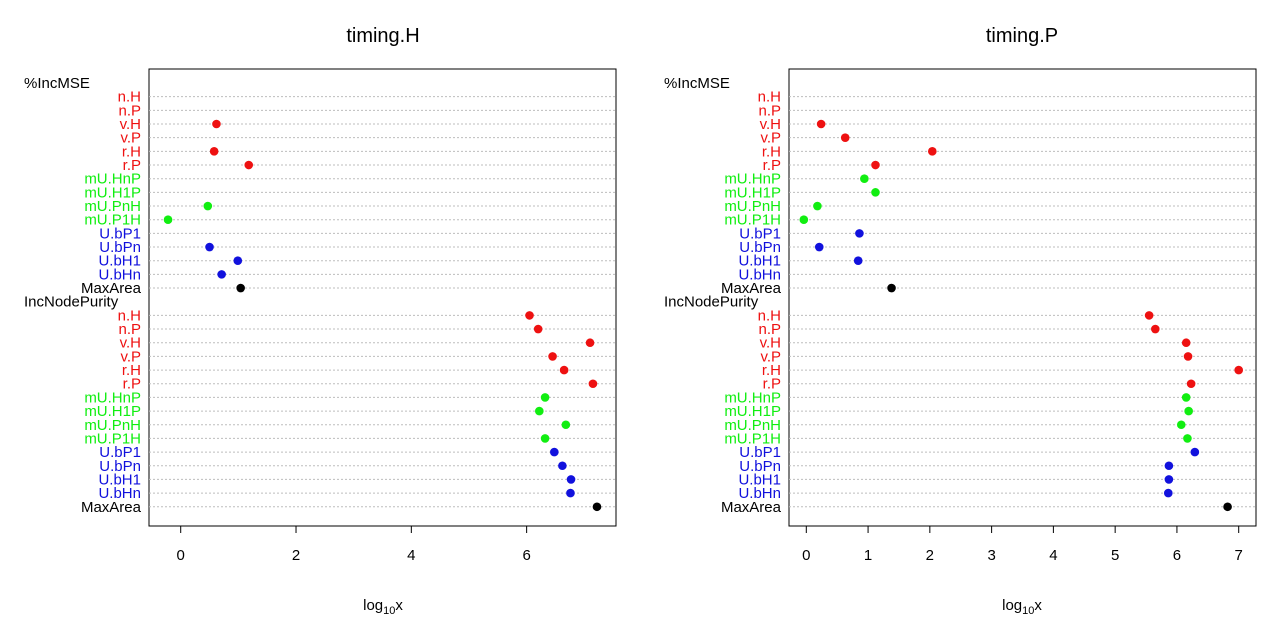 Image resolution: width=1280 pixels, height=640 pixels. I want to click on x-tick-label: 5, so click(1115, 555).